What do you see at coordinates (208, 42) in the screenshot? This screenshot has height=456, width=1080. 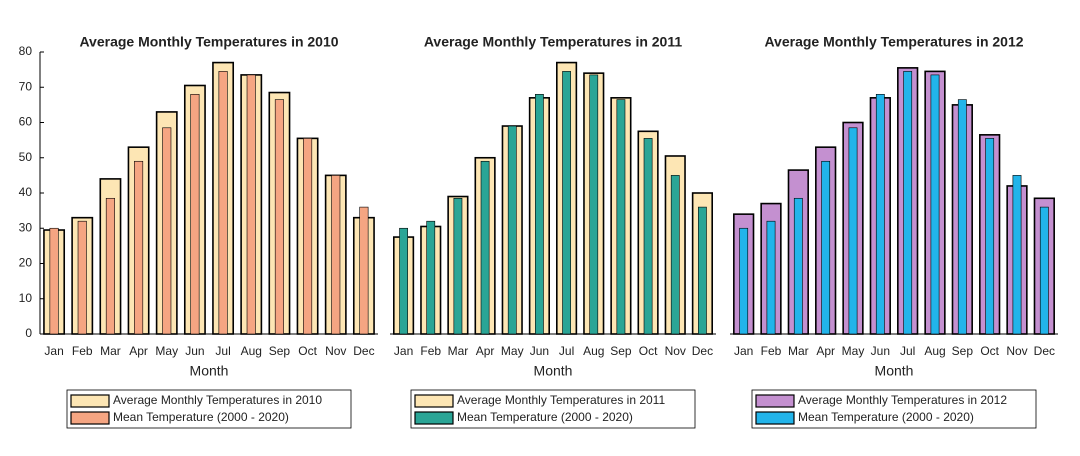 I see `chart-title: Average Monthly Temperatures in 2010` at bounding box center [208, 42].